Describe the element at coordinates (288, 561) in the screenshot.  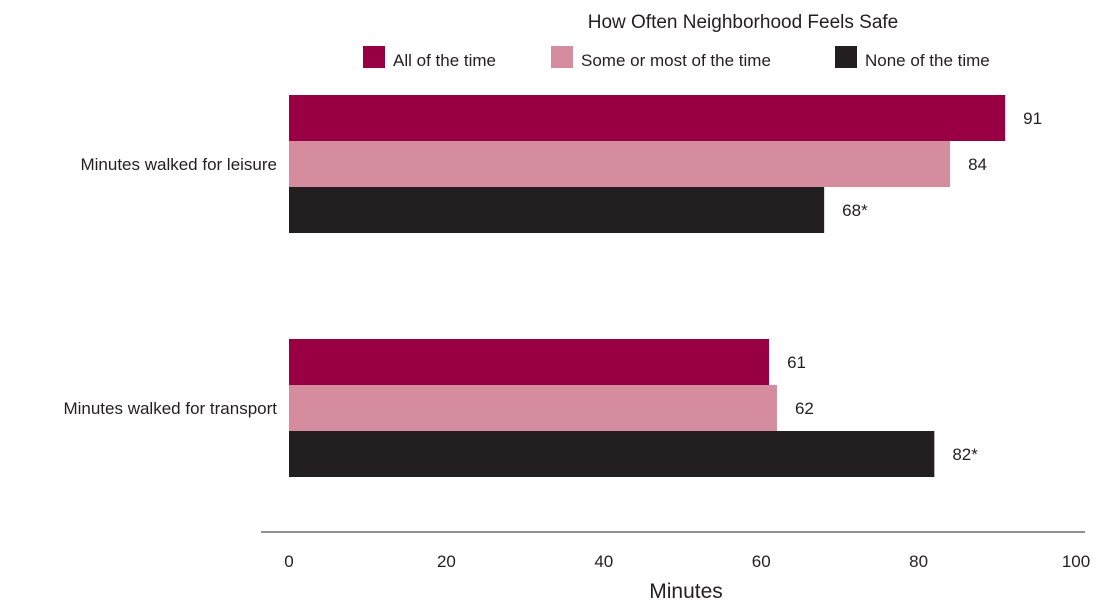
I see `x-tick-label-0: 0` at that location.